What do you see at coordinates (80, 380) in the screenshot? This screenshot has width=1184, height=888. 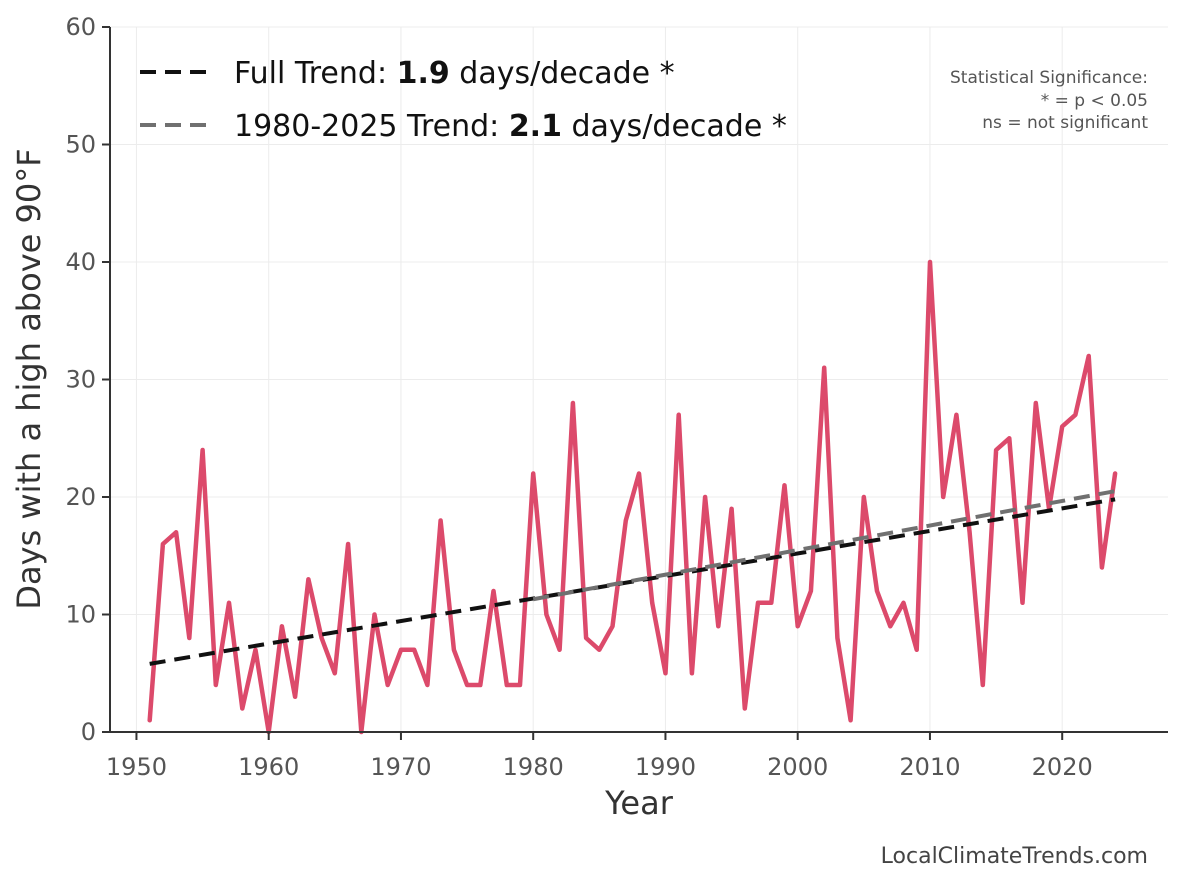 I see `y-tick-label-30: 30` at bounding box center [80, 380].